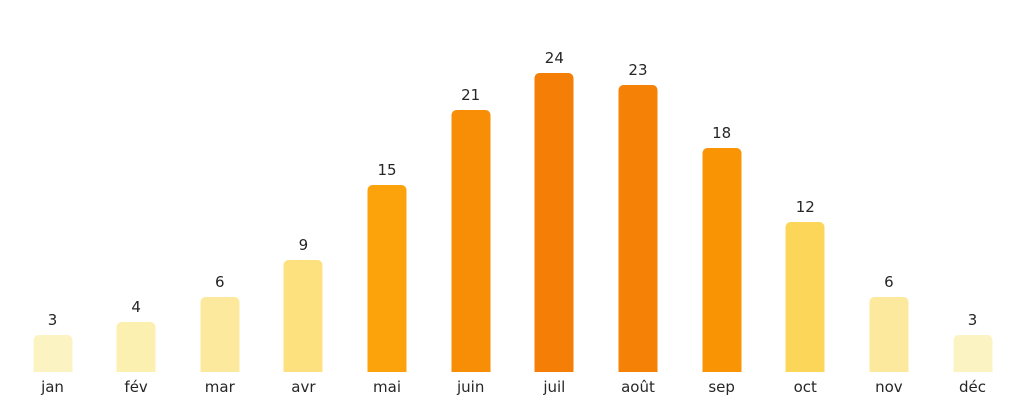 This screenshot has height=404, width=1024. I want to click on bar-value-label: 15, so click(387, 170).